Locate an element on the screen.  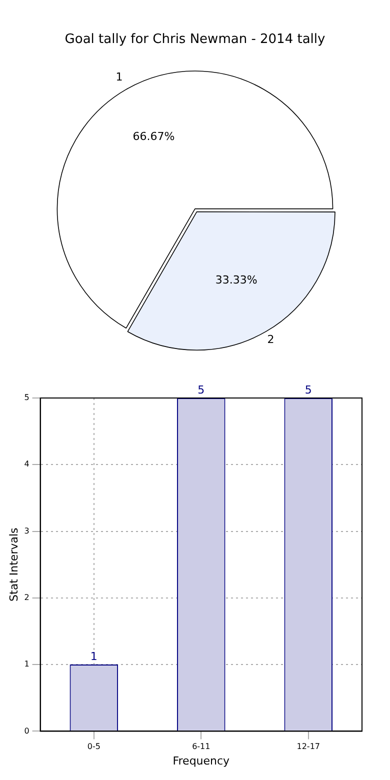
data-label: 1 is located at coordinates (94, 656).